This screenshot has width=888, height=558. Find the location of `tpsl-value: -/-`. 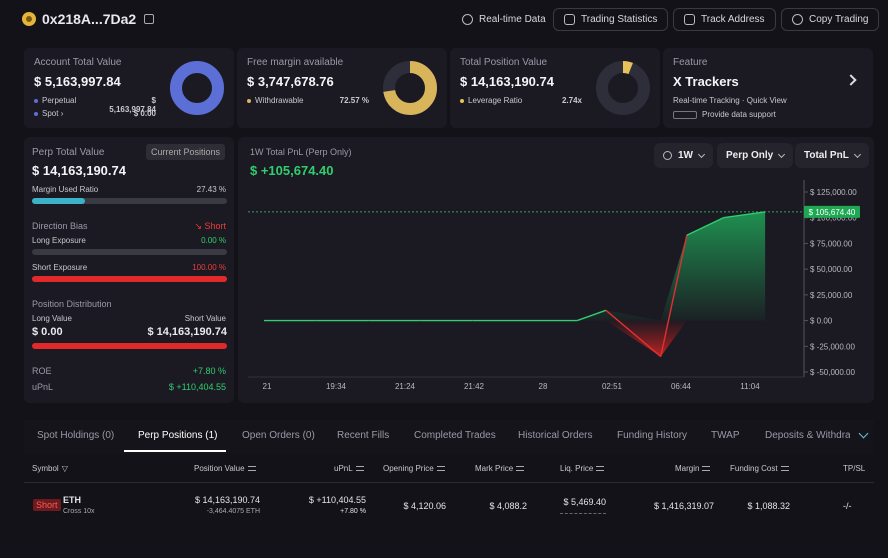

tpsl-value: -/- is located at coordinates (847, 506).